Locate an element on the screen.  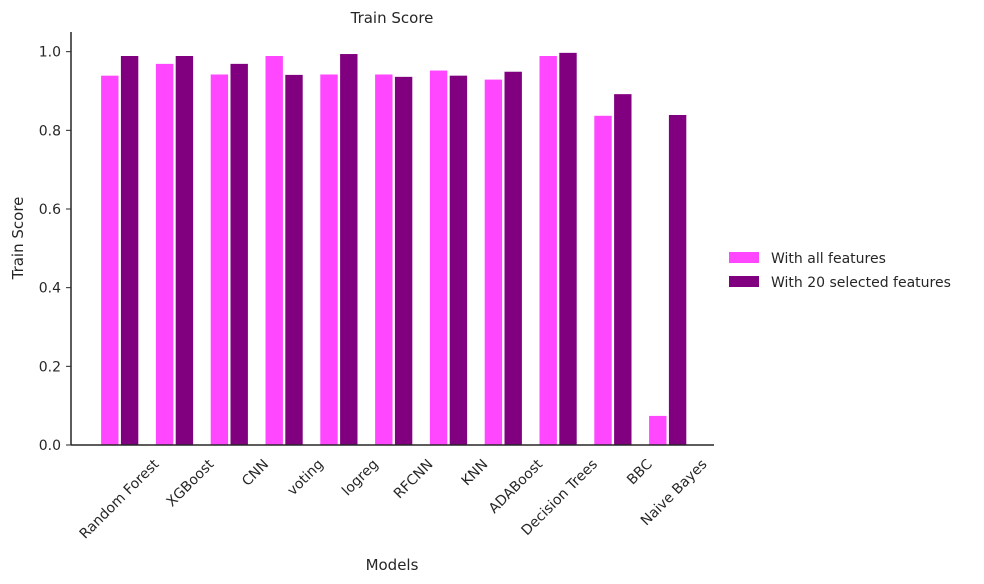
x-tick-label: KNN is located at coordinates (475, 473).